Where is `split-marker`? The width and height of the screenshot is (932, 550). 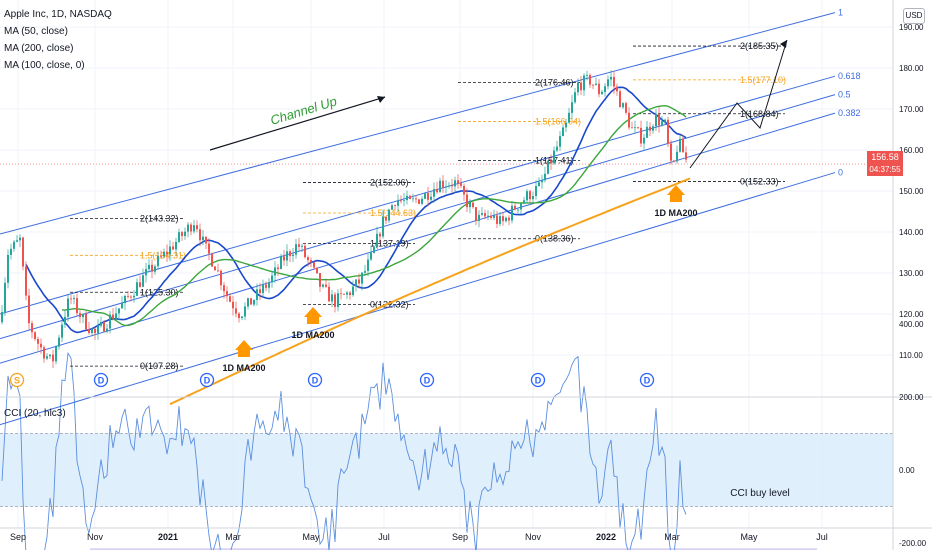
split-marker is located at coordinates (17, 380).